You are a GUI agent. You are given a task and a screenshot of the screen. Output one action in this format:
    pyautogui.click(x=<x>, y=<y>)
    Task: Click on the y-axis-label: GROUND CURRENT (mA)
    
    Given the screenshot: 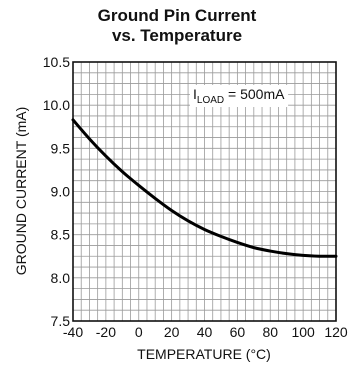 What is the action you would take?
    pyautogui.click(x=21, y=191)
    